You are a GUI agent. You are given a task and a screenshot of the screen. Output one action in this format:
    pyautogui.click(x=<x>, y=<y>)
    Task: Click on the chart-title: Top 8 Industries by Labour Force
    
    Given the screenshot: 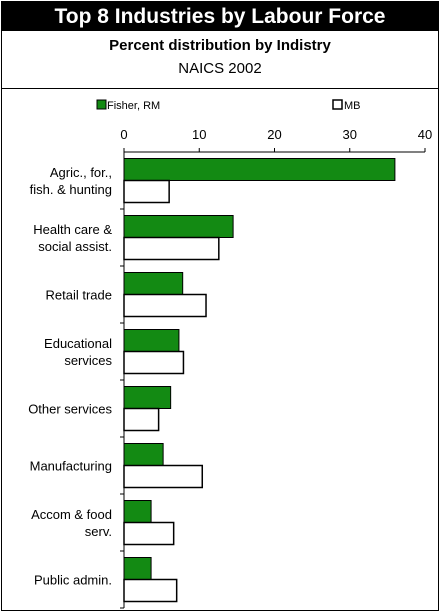 What is the action you would take?
    pyautogui.click(x=220, y=16)
    